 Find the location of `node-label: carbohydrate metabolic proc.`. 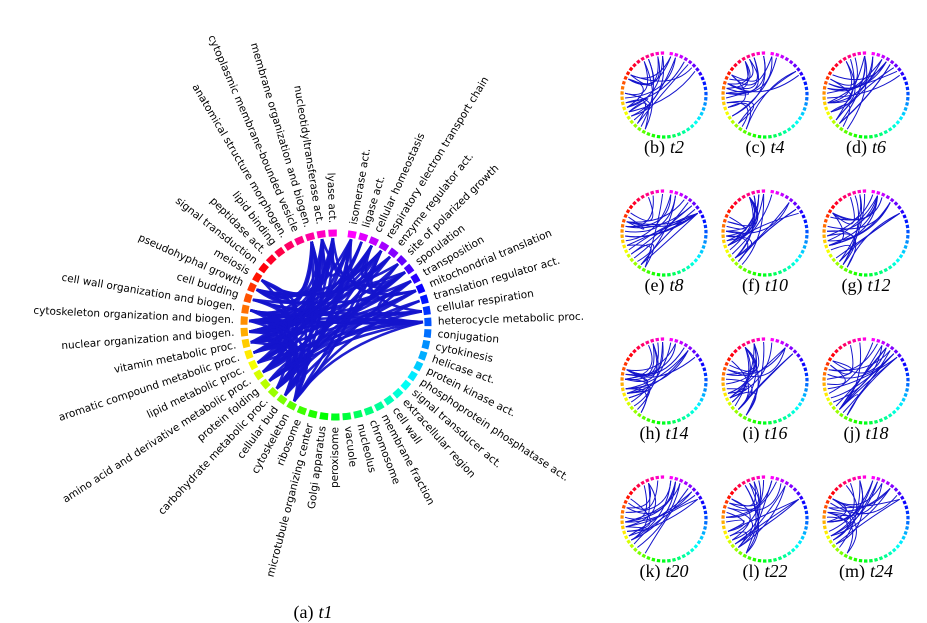

node-label: carbohydrate metabolic proc. is located at coordinates (213, 457).